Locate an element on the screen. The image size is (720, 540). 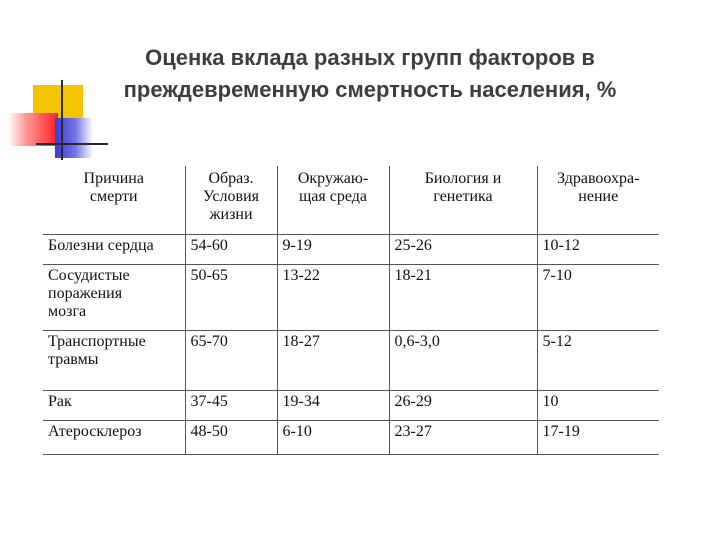
cell-biology: 23-27 is located at coordinates (463, 437).